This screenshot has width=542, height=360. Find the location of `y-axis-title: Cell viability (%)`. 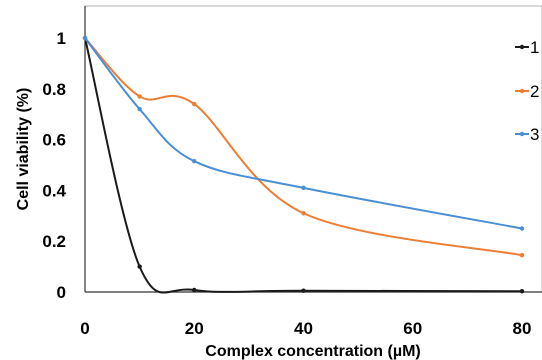

y-axis-title: Cell viability (%) is located at coordinates (23, 149).